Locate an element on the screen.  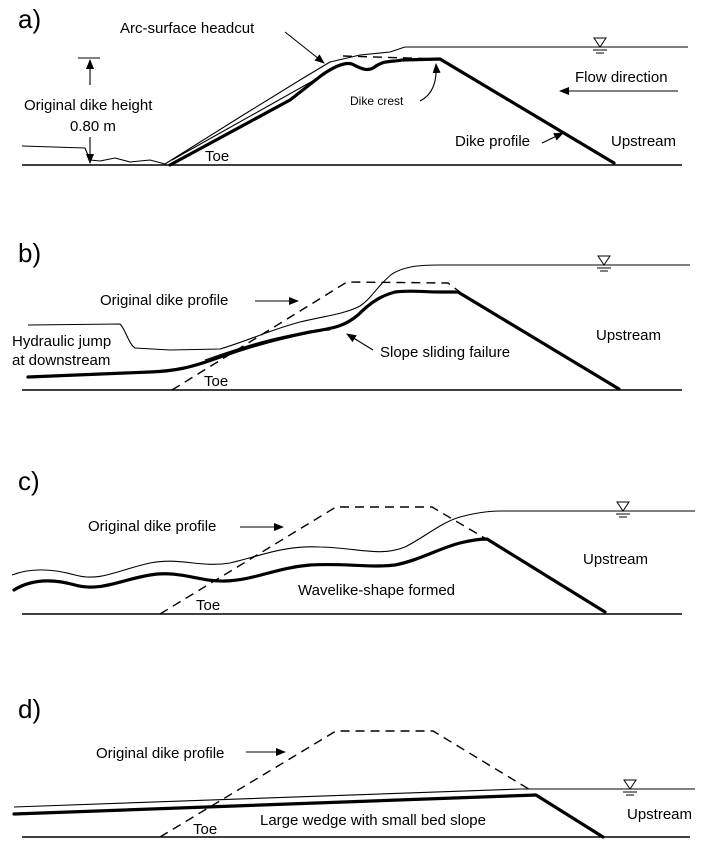
panel-d-water-surface is located at coordinates (354, 798).